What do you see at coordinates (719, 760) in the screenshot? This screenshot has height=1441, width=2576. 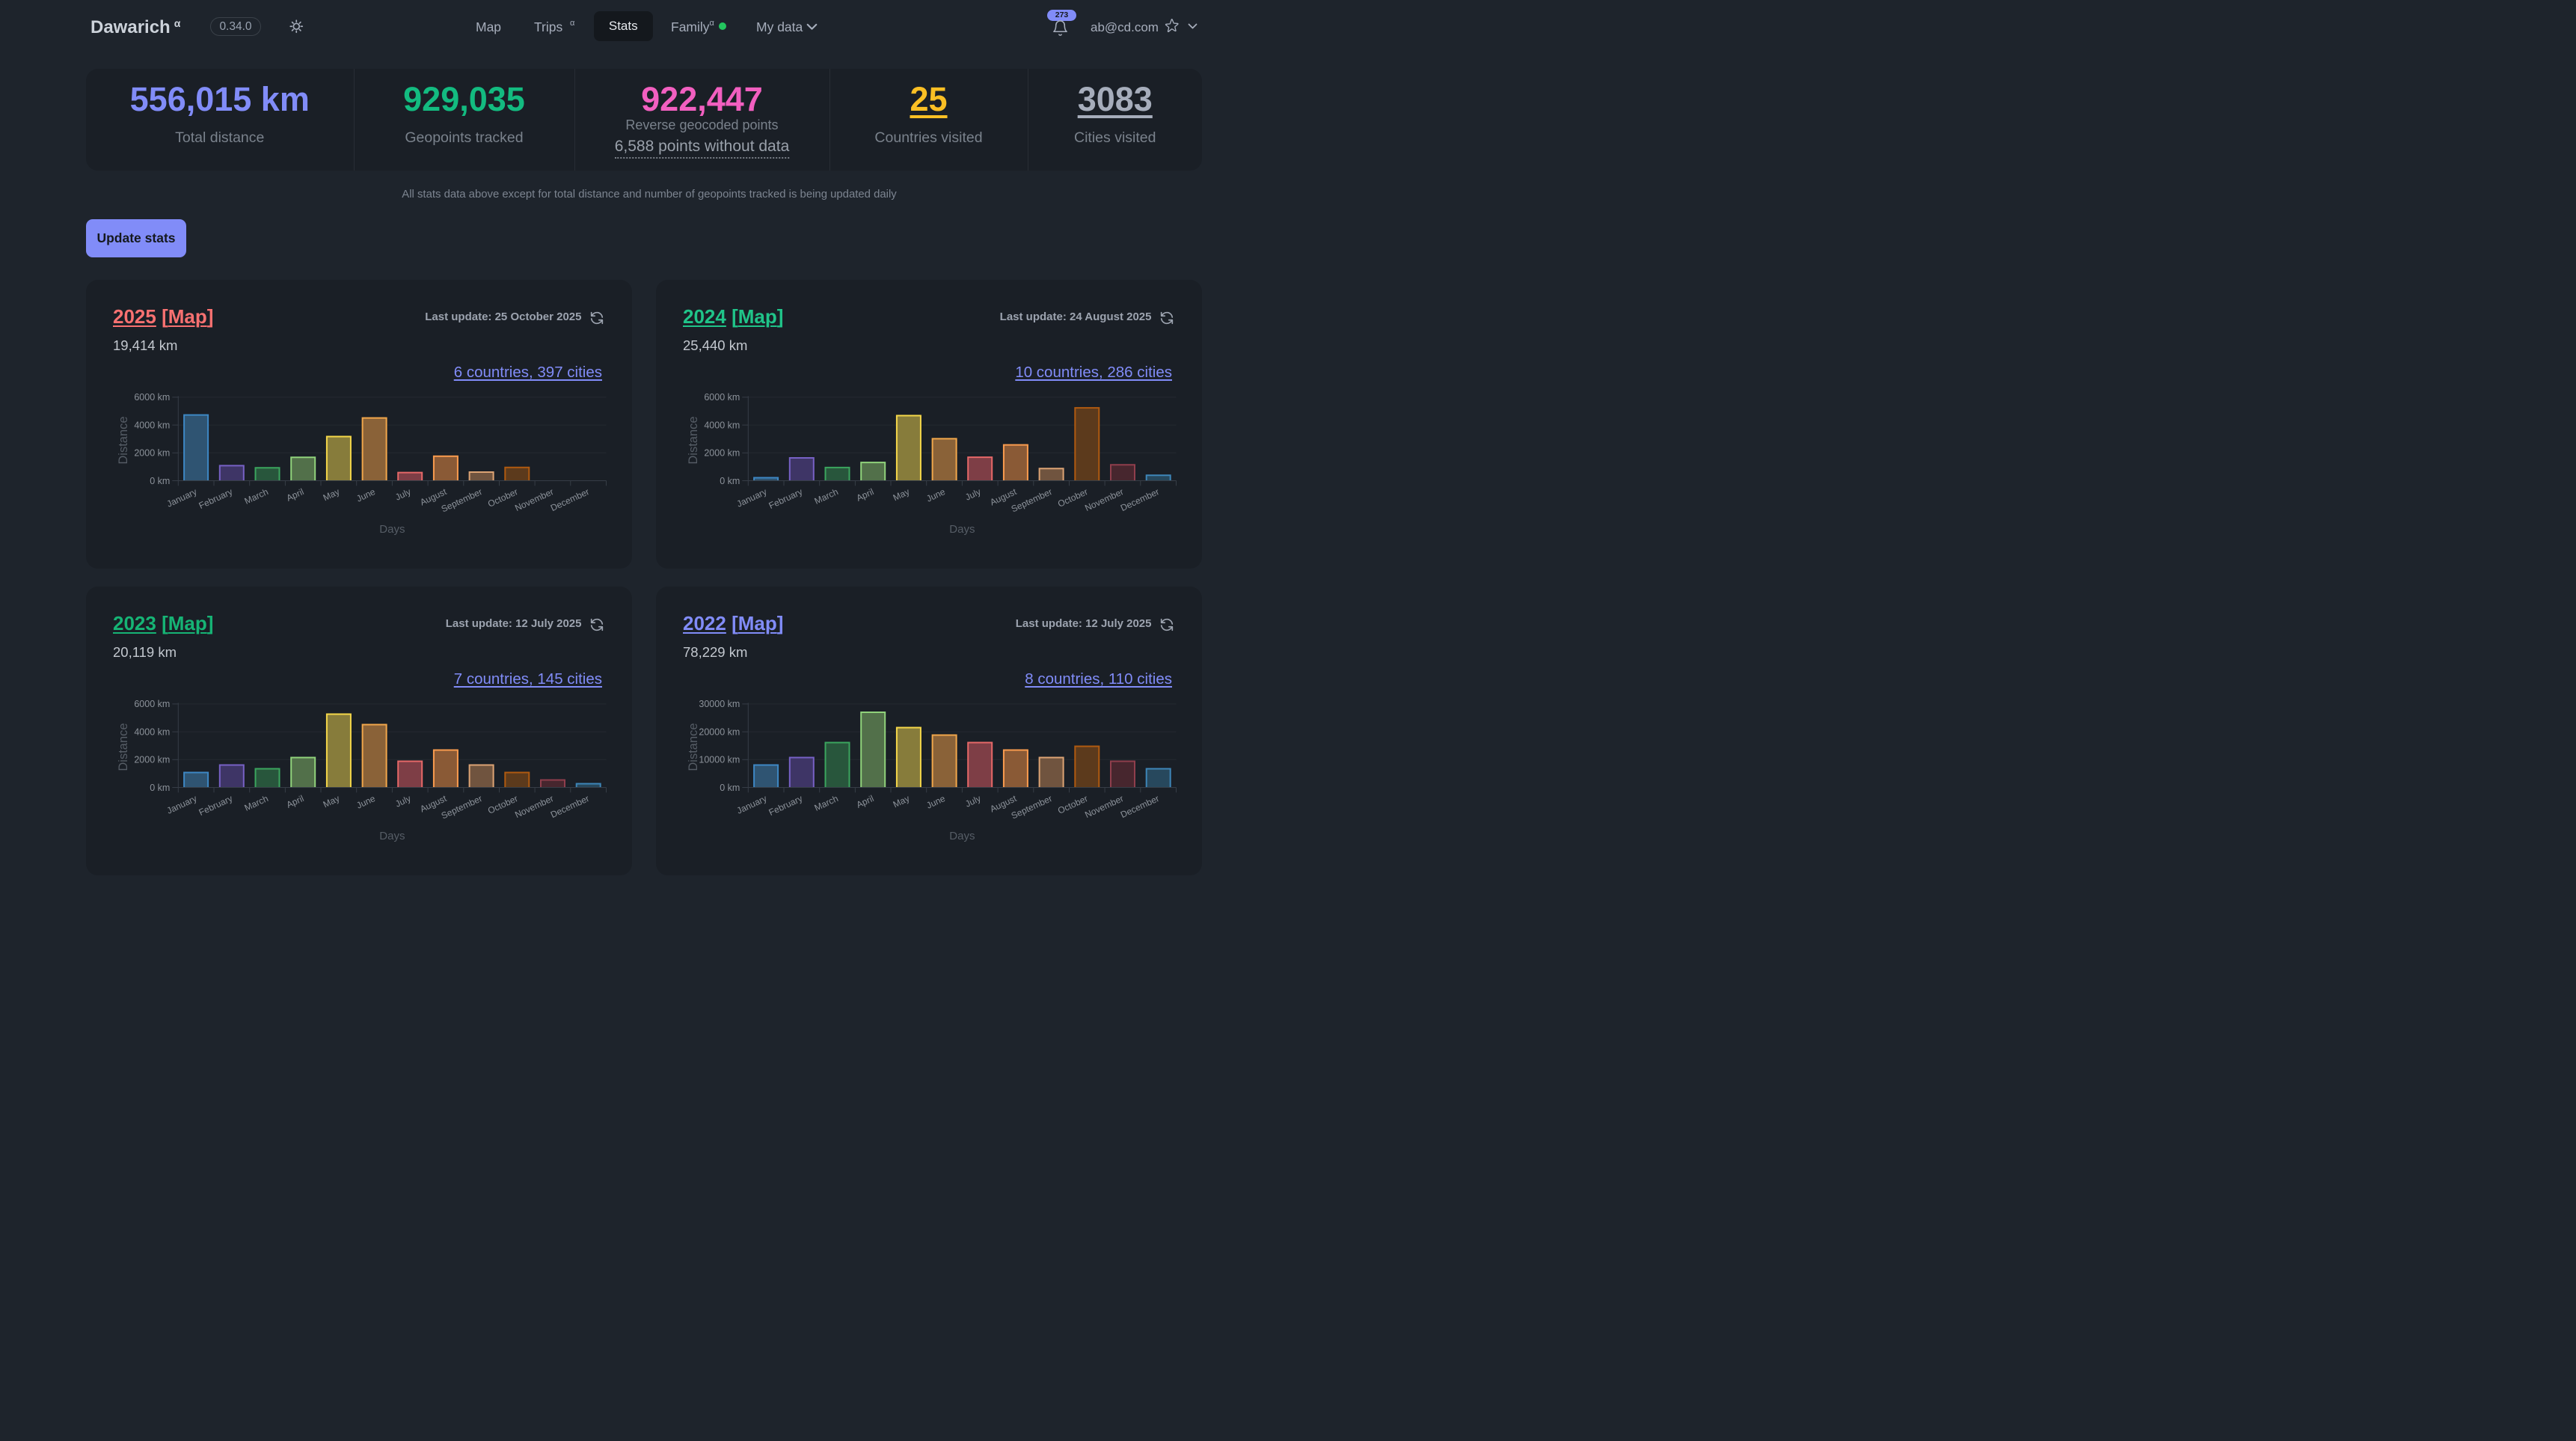 I see `svg-text: 10000 km` at bounding box center [719, 760].